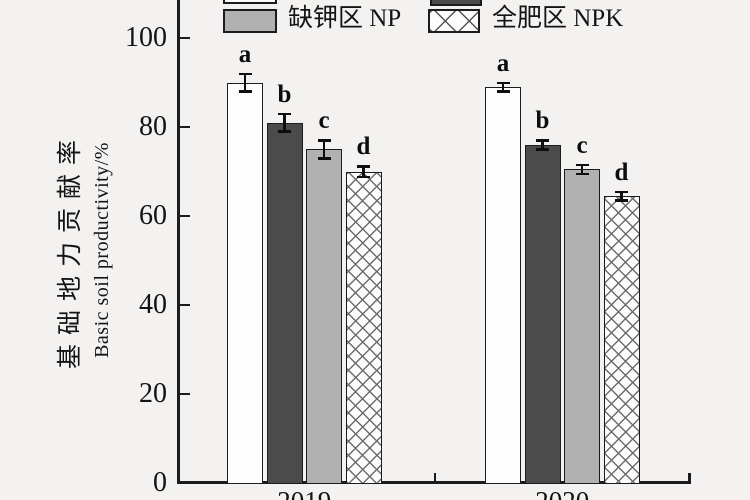 This screenshot has height=500, width=750. Describe the element at coordinates (146, 37) in the screenshot. I see `y-tick-label: 100` at that location.